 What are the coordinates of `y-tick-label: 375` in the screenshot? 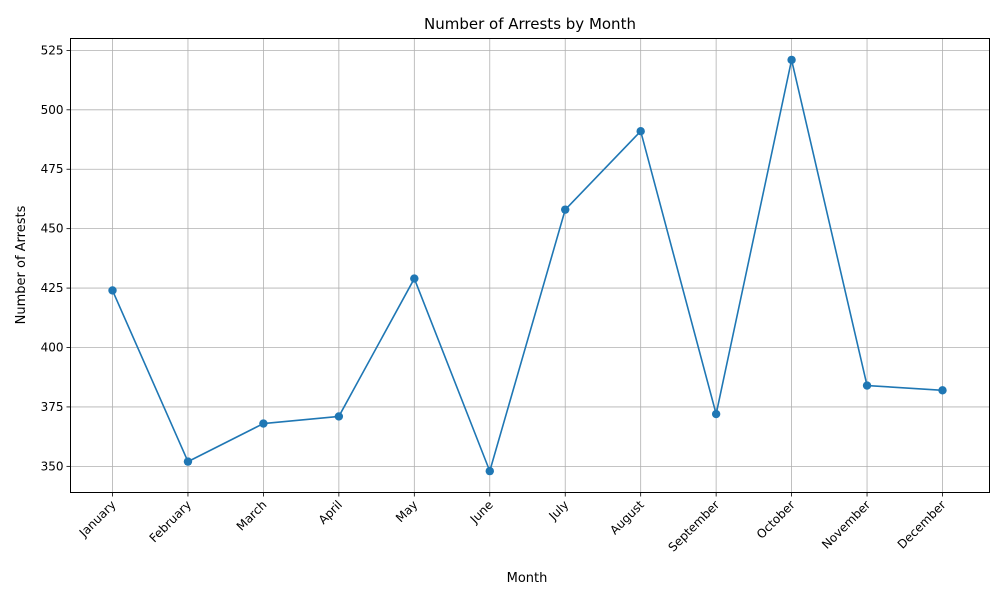 It's located at (52, 407).